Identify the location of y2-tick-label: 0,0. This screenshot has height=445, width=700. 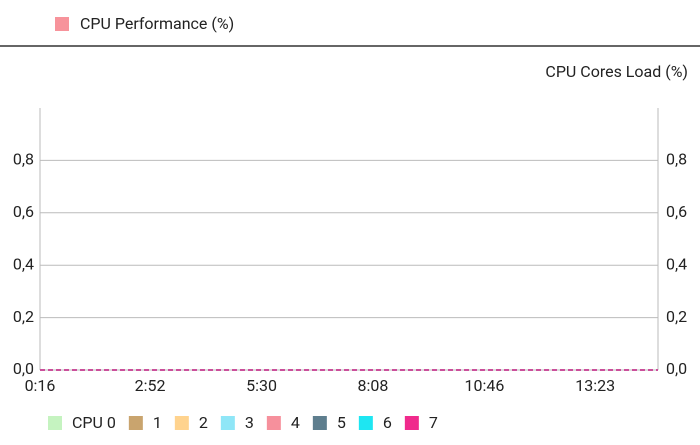
(676, 368).